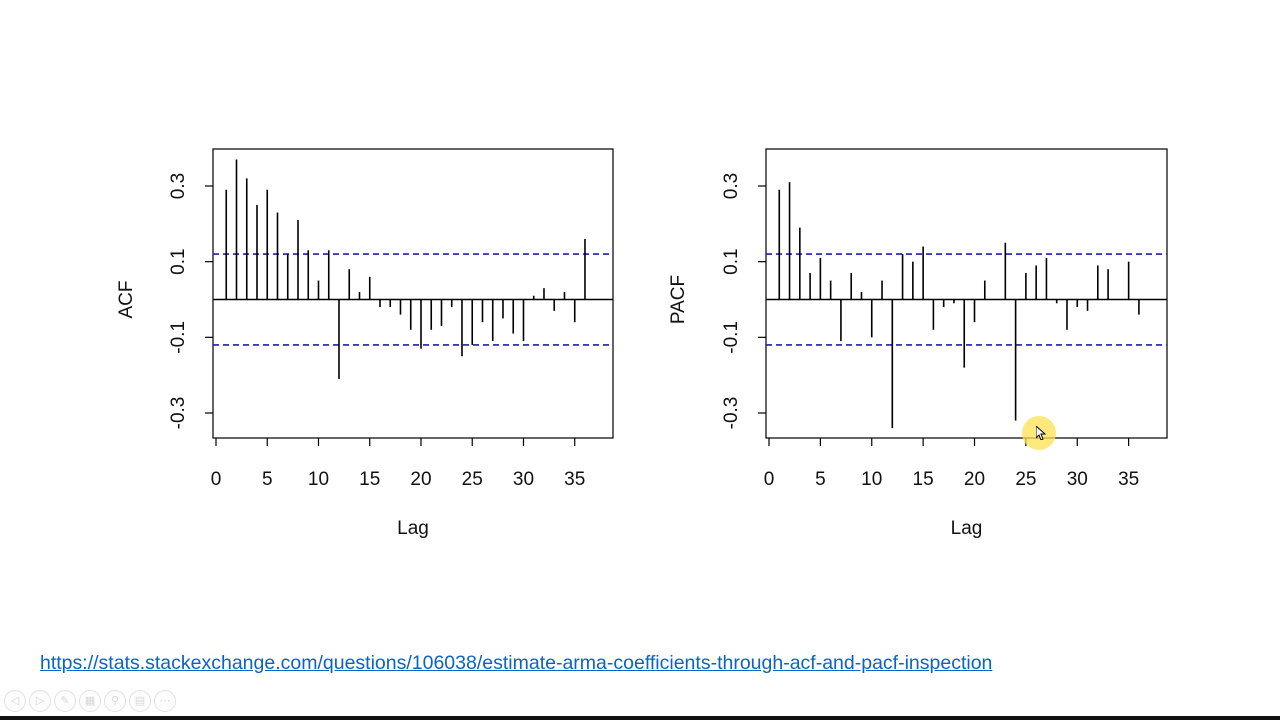  I want to click on cursor-arrow-icon, so click(1041, 433).